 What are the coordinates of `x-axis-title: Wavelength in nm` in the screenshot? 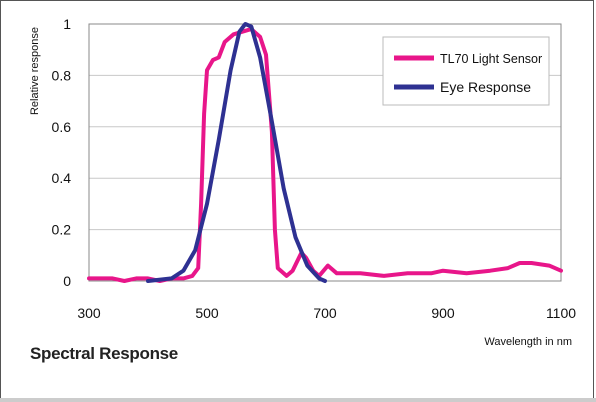 It's located at (528, 342).